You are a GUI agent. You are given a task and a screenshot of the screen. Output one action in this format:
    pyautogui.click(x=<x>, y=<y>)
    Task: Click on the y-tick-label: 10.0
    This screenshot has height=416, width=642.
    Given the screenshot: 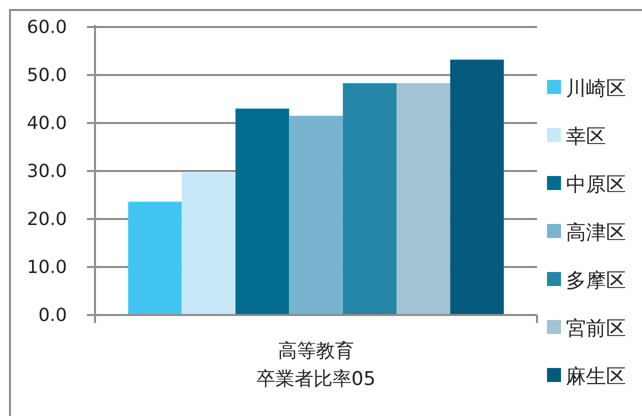 What is the action you would take?
    pyautogui.click(x=46, y=267)
    